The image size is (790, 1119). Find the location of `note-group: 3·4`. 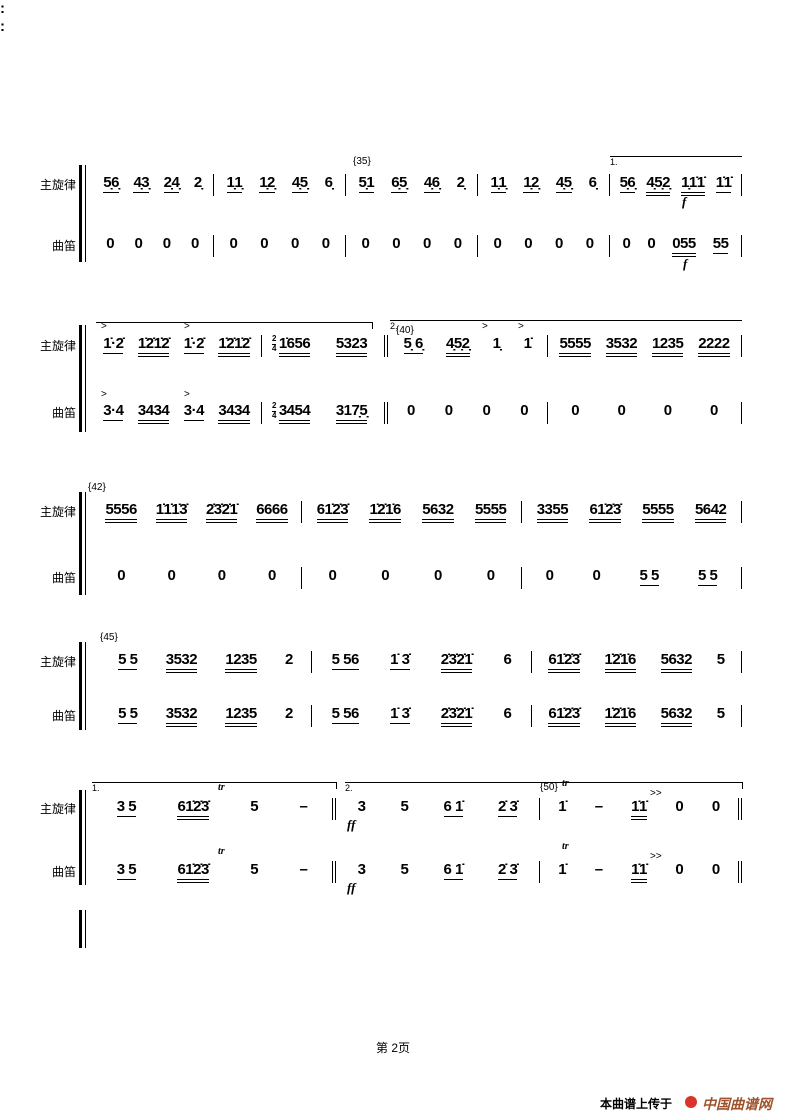

note-group: 3·4 is located at coordinates (193, 411).